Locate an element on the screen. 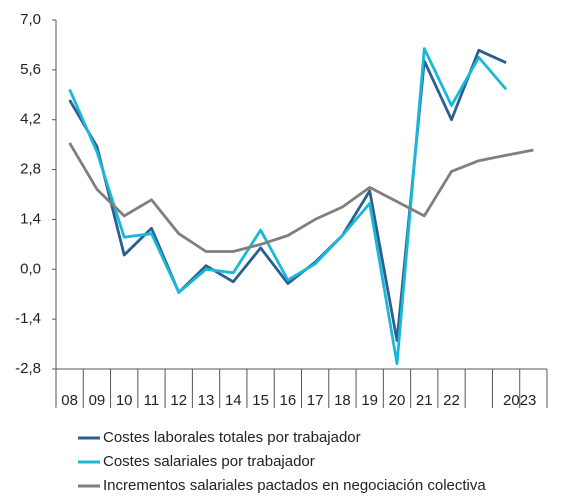 This screenshot has width=568, height=498. x-tick-label: 19 is located at coordinates (369, 400).